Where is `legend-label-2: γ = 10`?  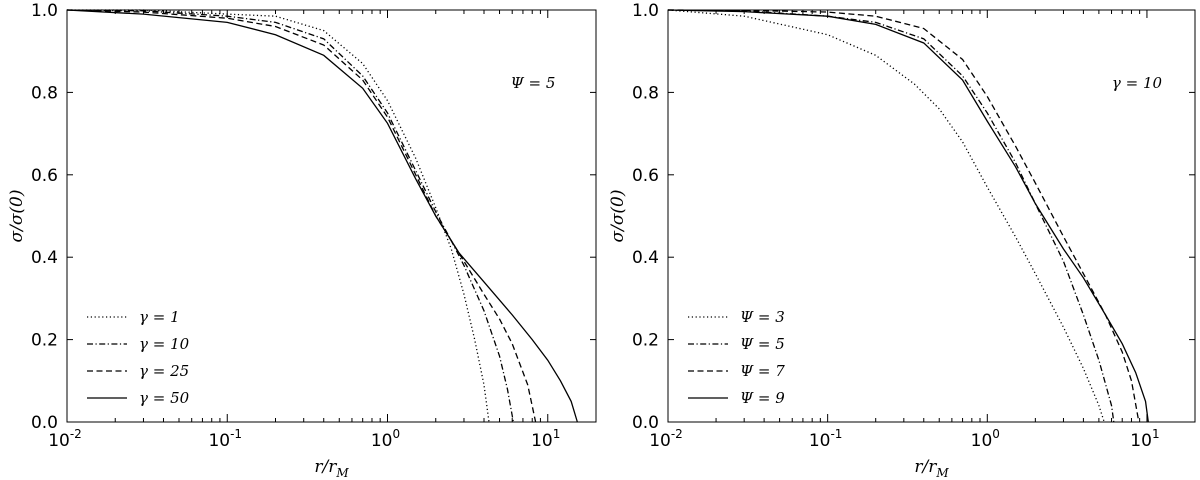
legend-label-2: γ = 10 is located at coordinates (164, 344).